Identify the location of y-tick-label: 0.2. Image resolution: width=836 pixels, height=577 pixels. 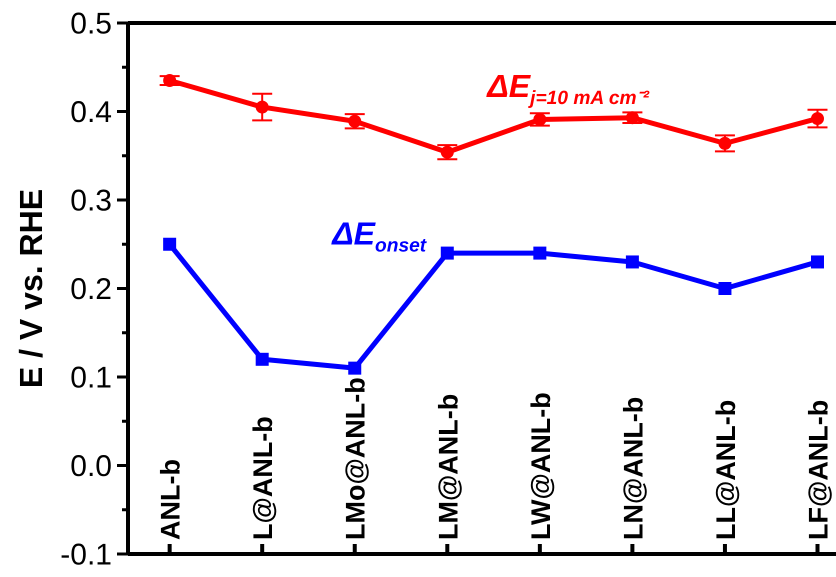
(91, 289).